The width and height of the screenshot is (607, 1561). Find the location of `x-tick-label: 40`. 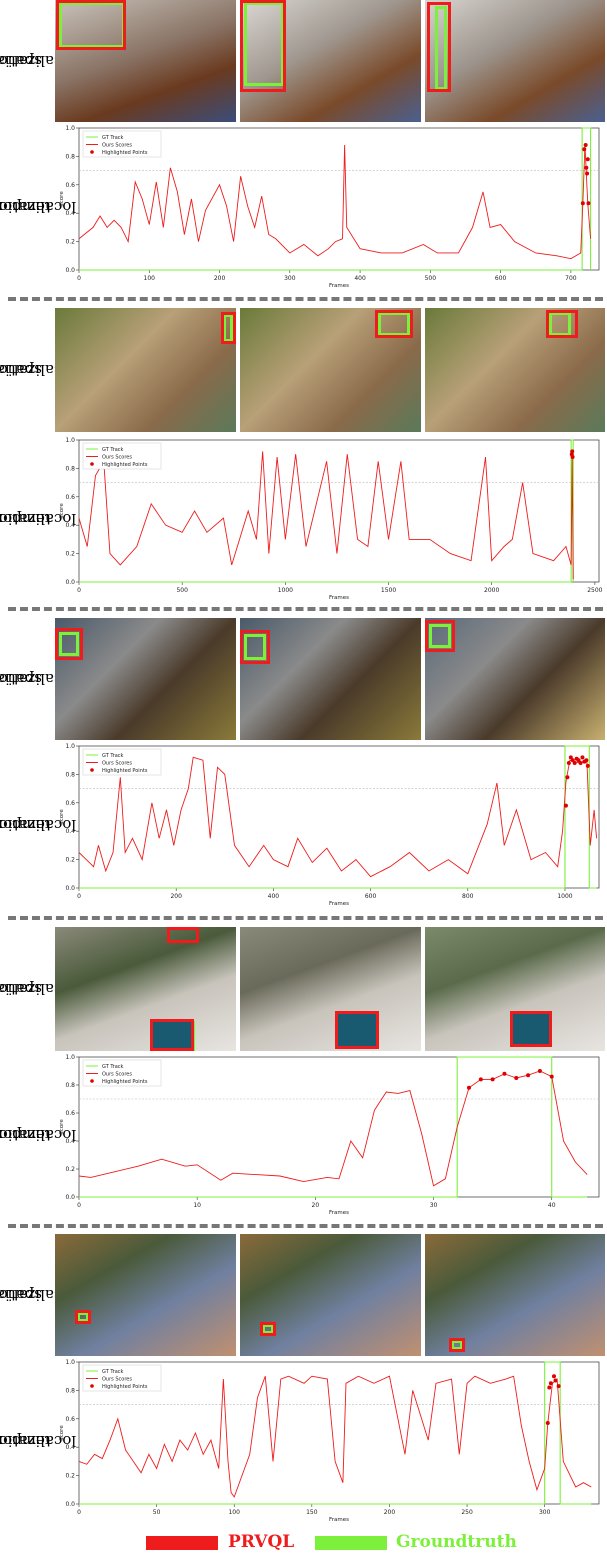

x-tick-label: 40 is located at coordinates (552, 1205).